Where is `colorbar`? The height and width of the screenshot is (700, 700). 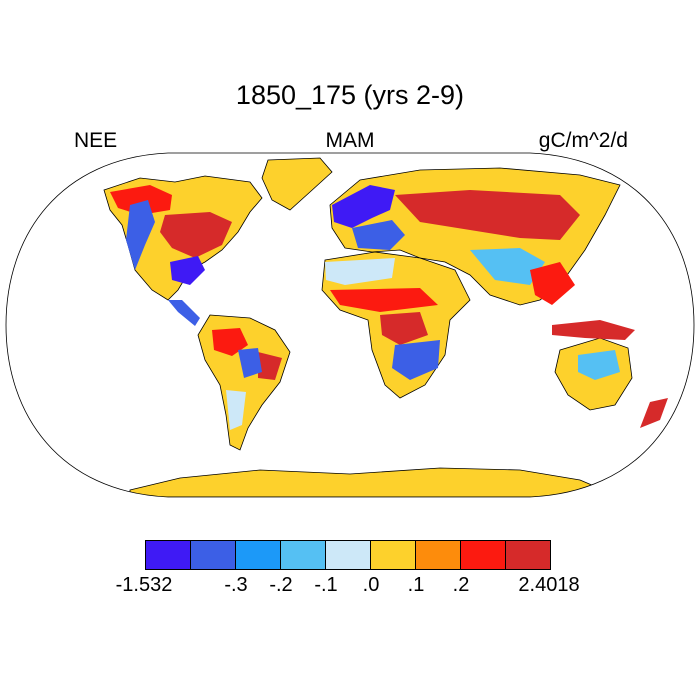 colorbar is located at coordinates (348, 555).